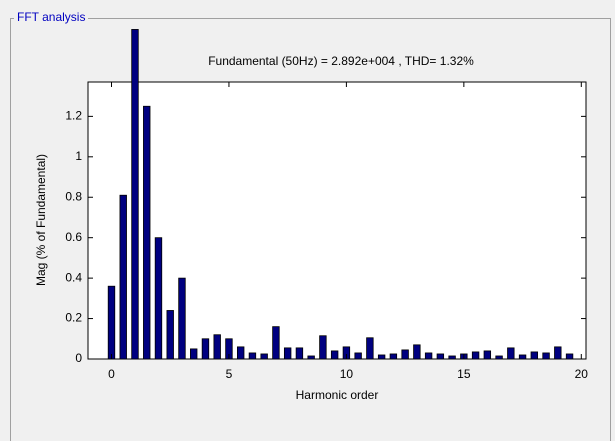 The width and height of the screenshot is (615, 441). Describe the element at coordinates (41, 220) in the screenshot. I see `y-axis-label: Mag (% of Fundamental)` at that location.